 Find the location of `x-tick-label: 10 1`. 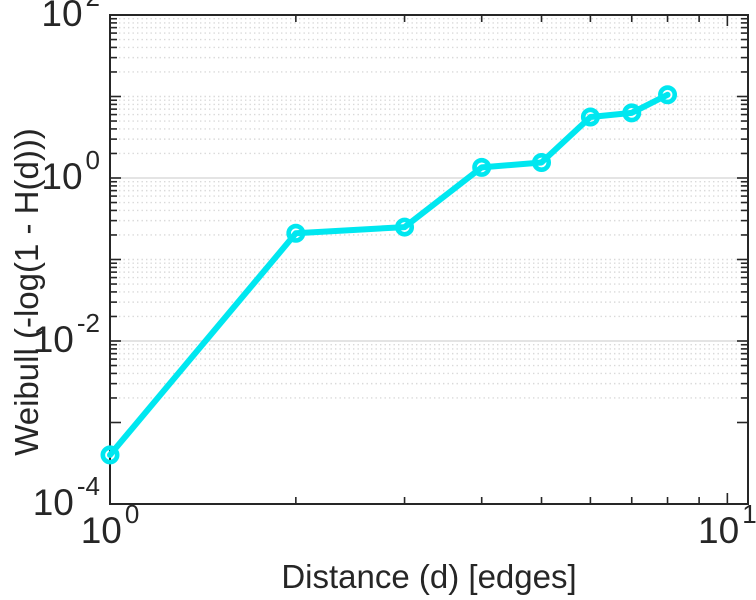

x-tick-label: 10 1 is located at coordinates (706, 526).